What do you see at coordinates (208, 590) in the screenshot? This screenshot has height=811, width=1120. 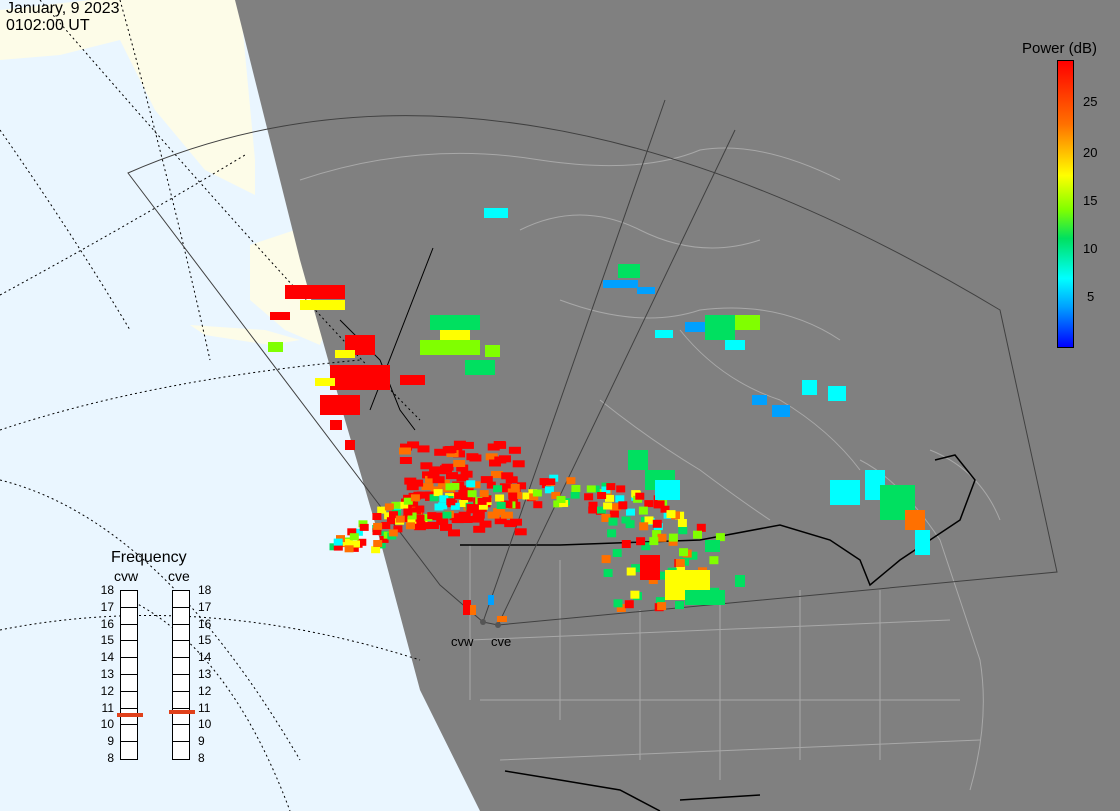 I see `freq-scale-right-18: 18` at bounding box center [208, 590].